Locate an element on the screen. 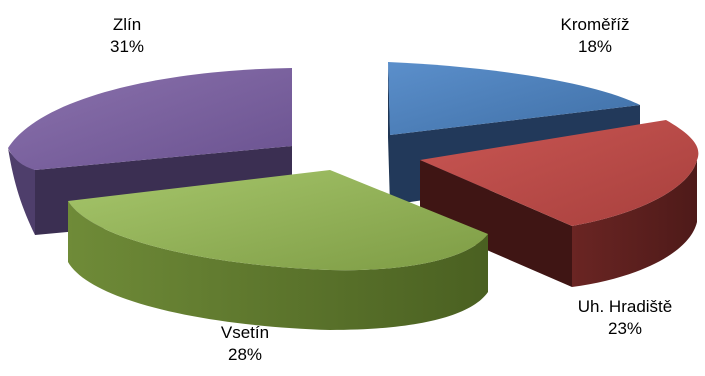 The height and width of the screenshot is (376, 705). data-label-kromeriz-value: 18% is located at coordinates (595, 46).